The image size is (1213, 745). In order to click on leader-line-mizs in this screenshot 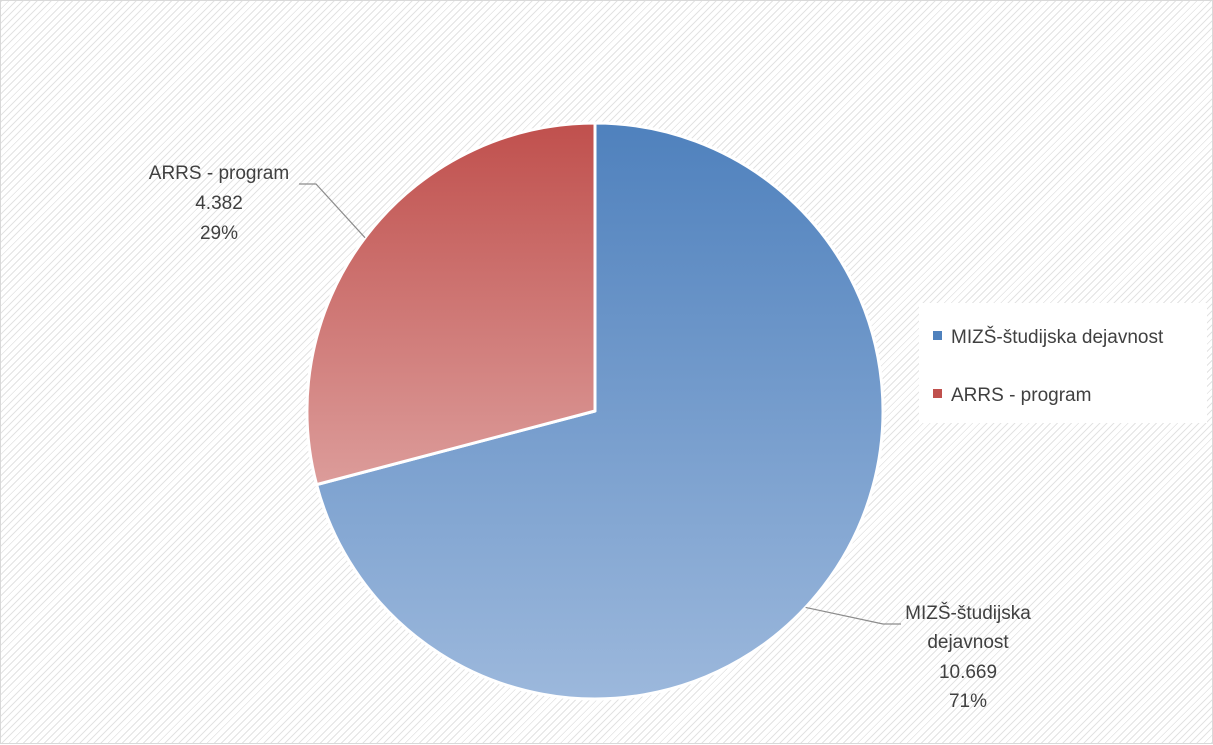, I will do `click(853, 615)`.